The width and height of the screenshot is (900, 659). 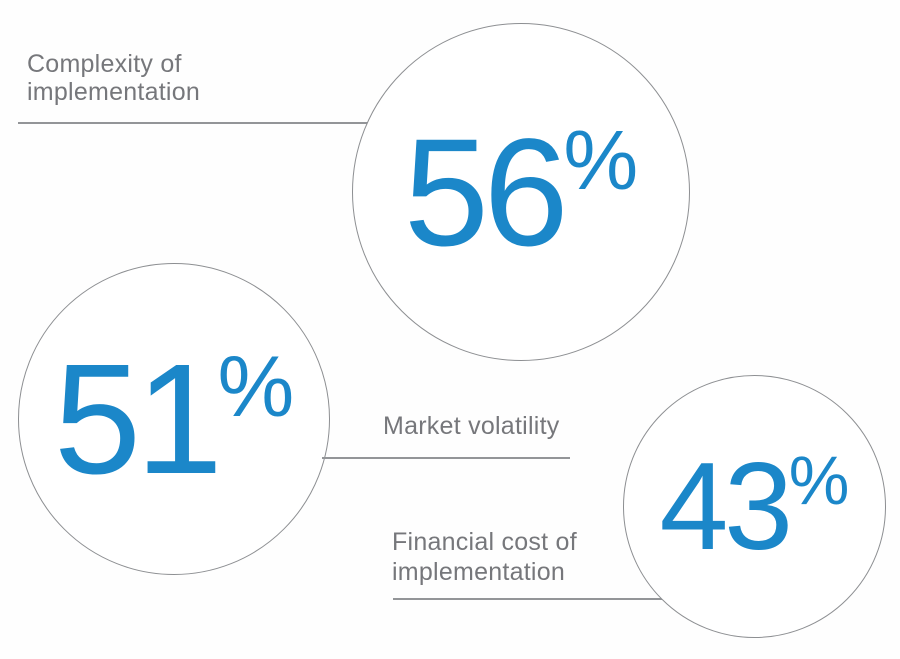 I want to click on label-line: Market volatility, so click(x=471, y=426).